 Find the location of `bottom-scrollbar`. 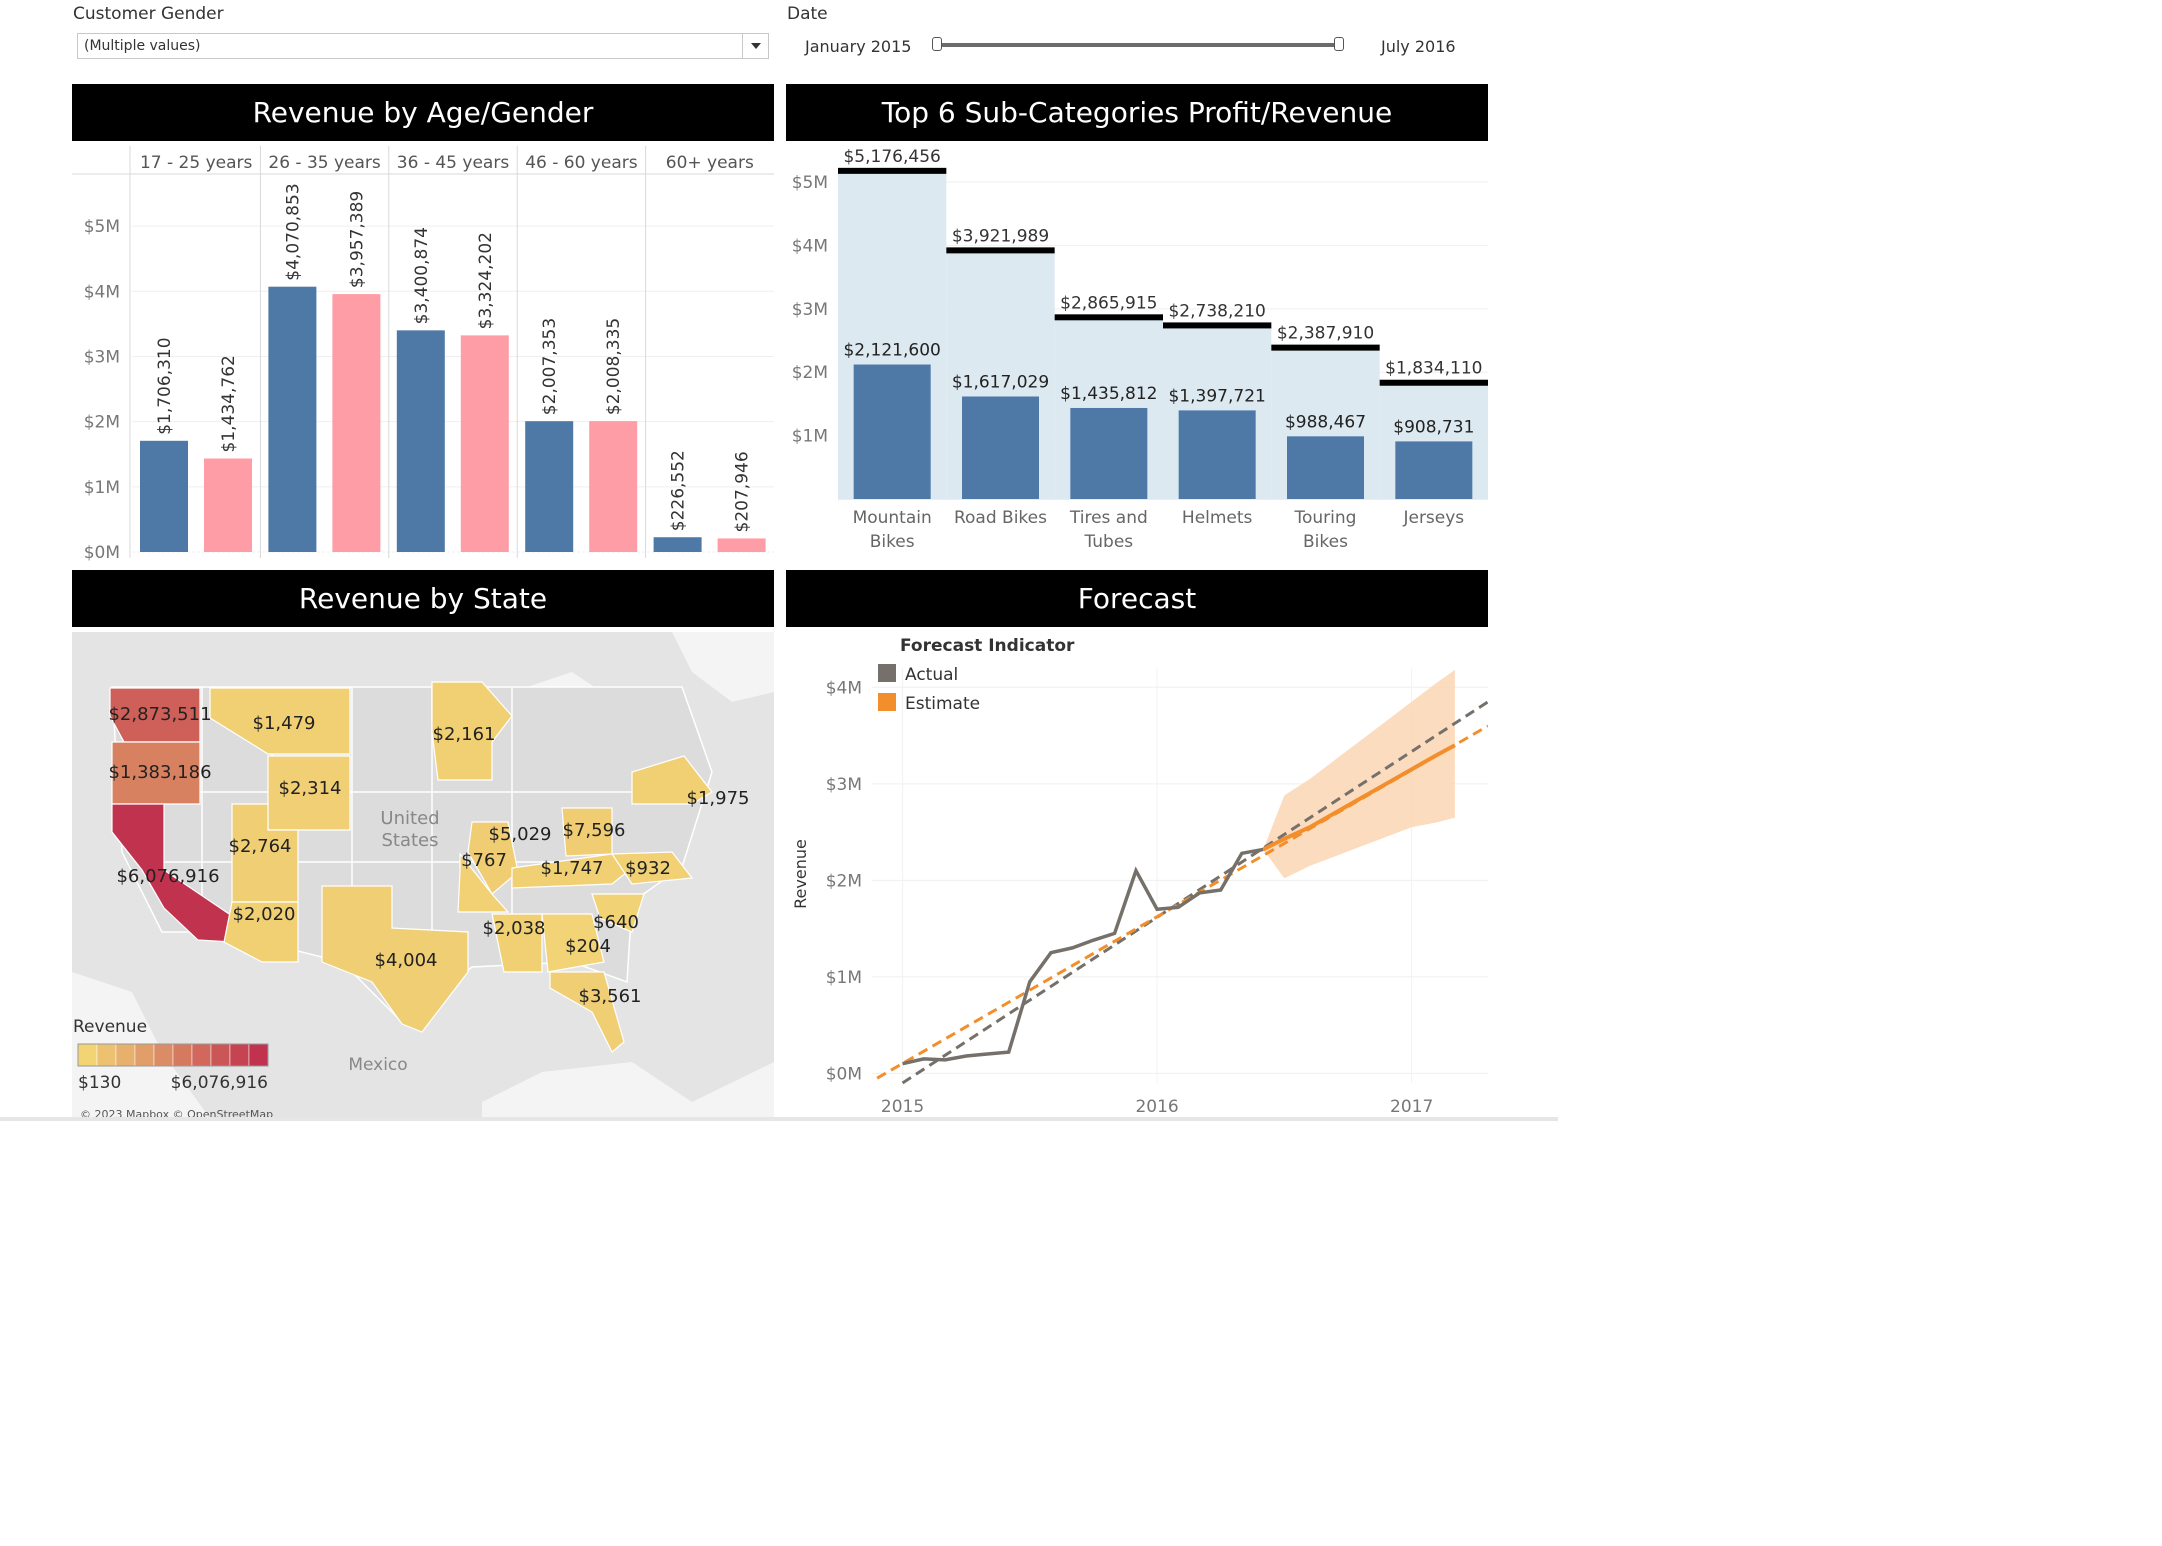

bottom-scrollbar is located at coordinates (779, 1119).